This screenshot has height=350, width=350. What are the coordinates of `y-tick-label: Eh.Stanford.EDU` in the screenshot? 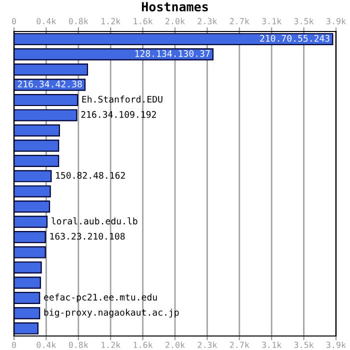 It's located at (122, 99).